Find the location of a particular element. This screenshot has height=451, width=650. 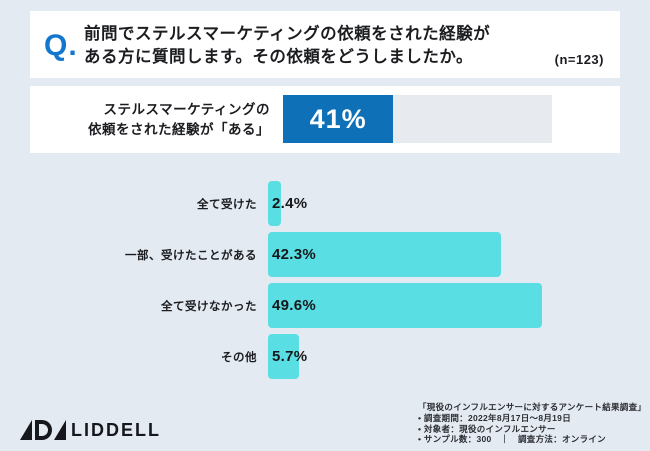

survey-source-line: • 調査期間：2022年8月17日〜8月19日 is located at coordinates (495, 417).